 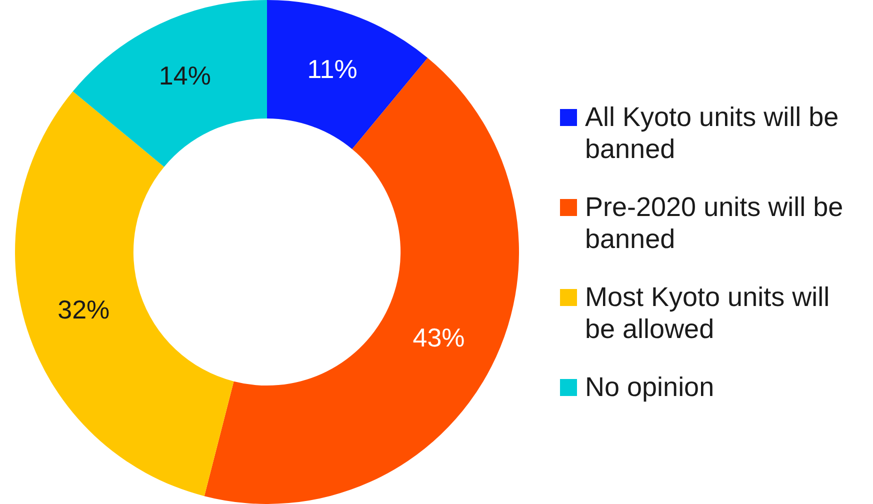 What do you see at coordinates (184, 75) in the screenshot?
I see `data-label: 14%` at bounding box center [184, 75].